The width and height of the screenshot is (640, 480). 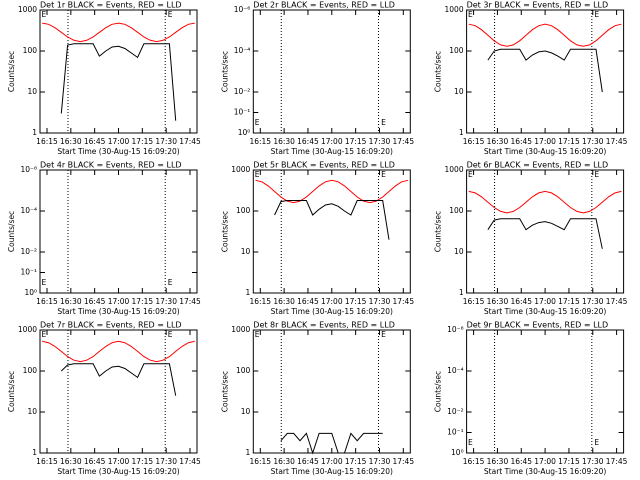 What do you see at coordinates (324, 165) in the screenshot?
I see `chart-title: Det 5r BLACK = Events, RED = LLD` at bounding box center [324, 165].